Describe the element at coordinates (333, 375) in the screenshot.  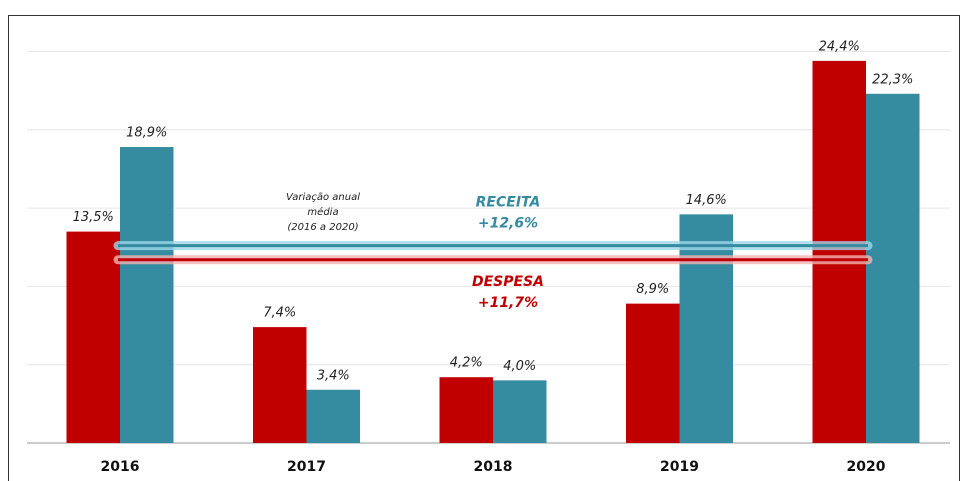
I see `value-label: 3,4%` at that location.